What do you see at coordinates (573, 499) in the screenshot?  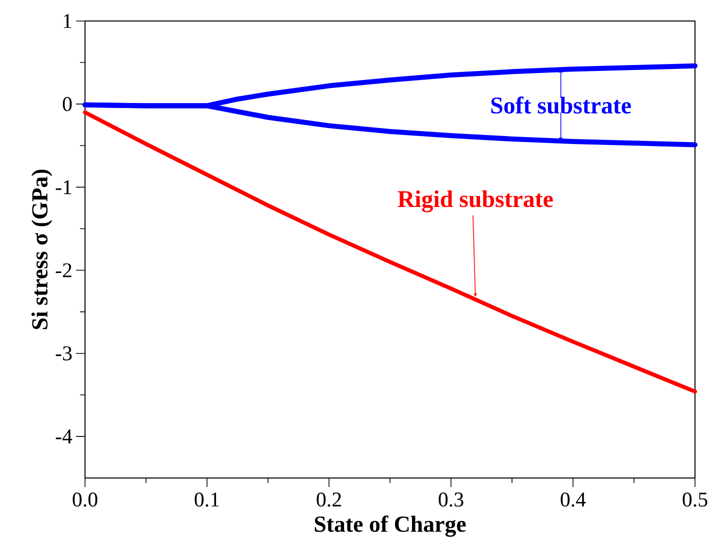 I see `x-tick-label: 0.4` at bounding box center [573, 499].